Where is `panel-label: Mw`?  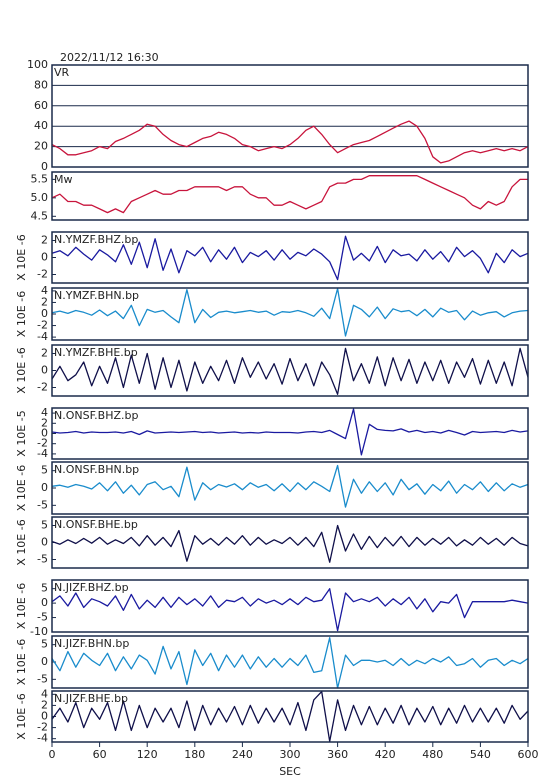
panel-label: Mw is located at coordinates (63, 179).